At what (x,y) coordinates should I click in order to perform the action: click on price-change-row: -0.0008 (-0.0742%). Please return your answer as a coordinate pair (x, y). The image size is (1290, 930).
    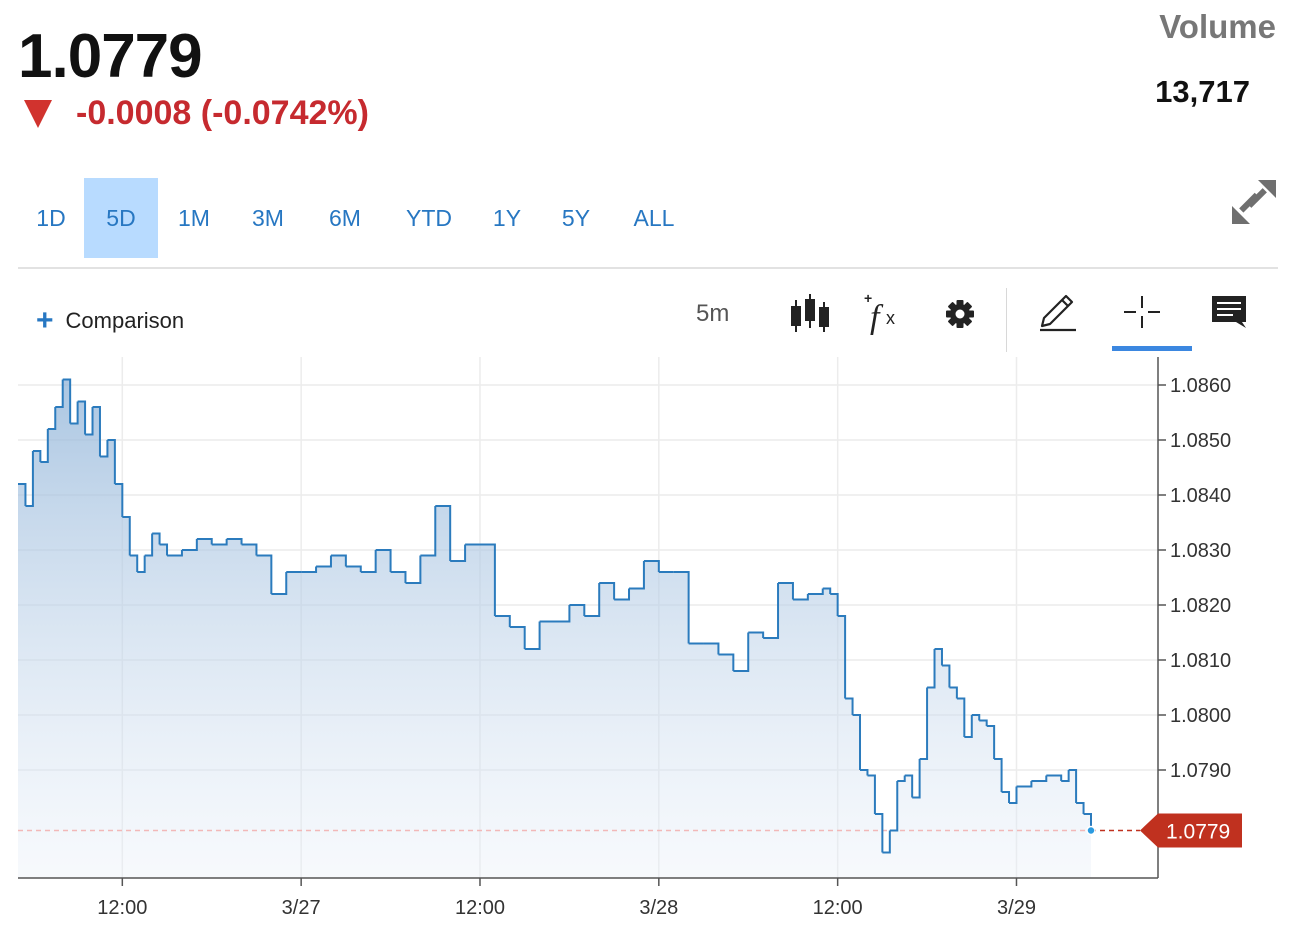
    Looking at the image, I should click on (196, 113).